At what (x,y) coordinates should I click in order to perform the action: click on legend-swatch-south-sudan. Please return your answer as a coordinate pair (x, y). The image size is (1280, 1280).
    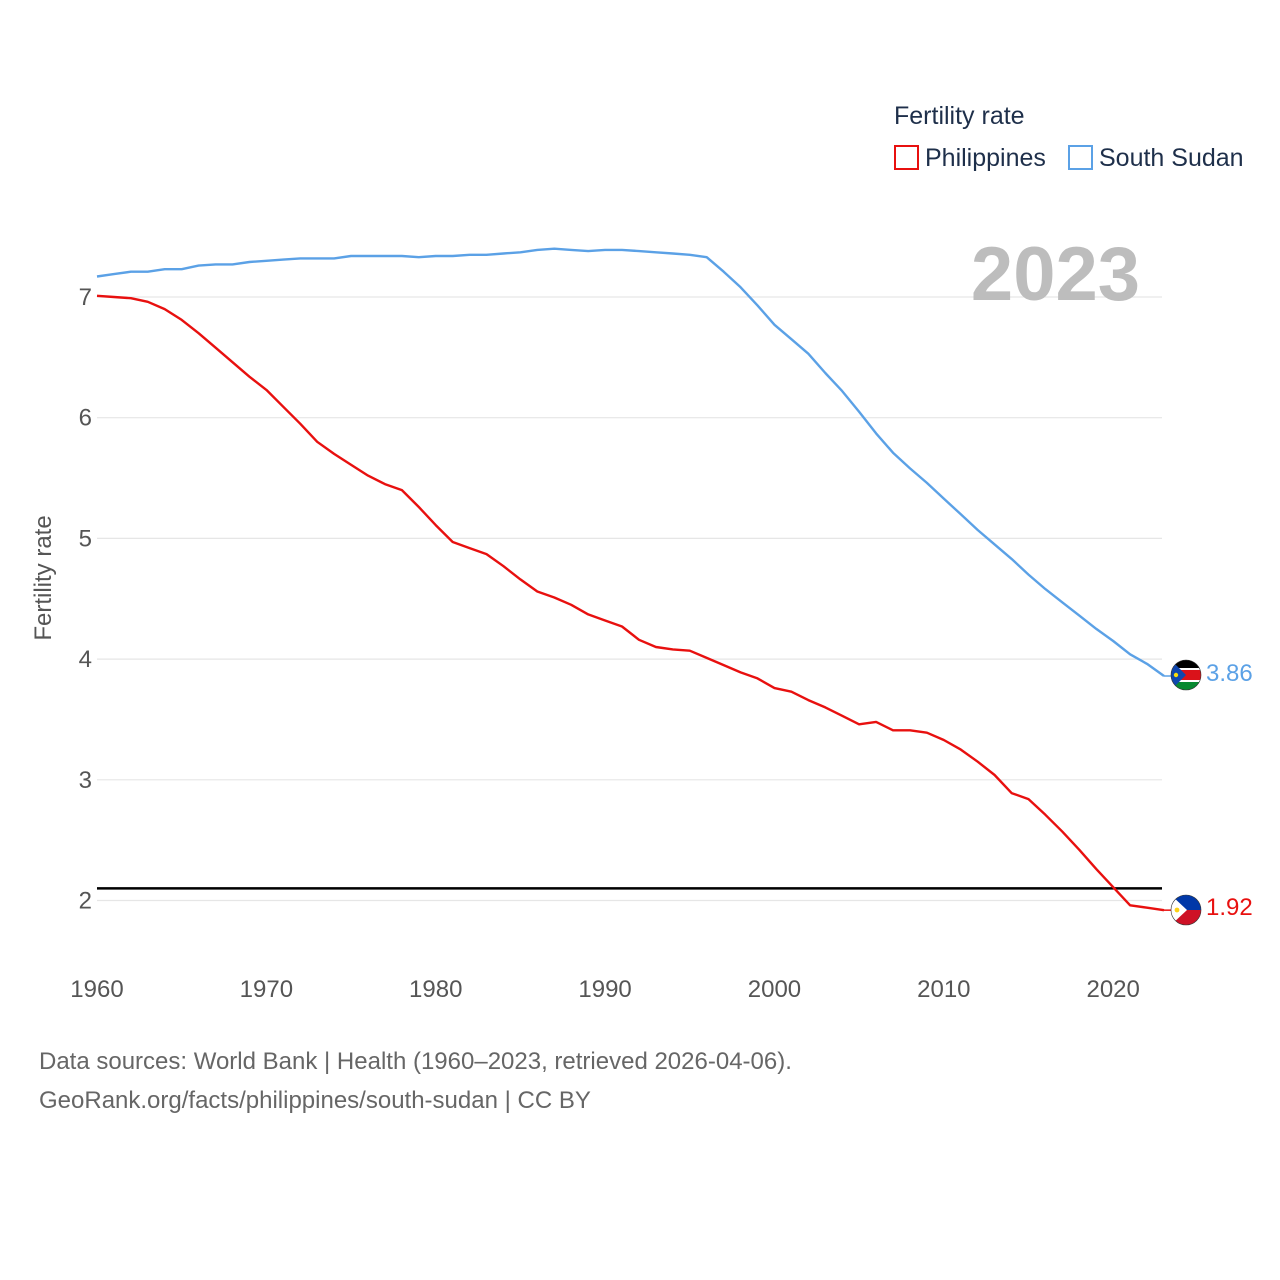
    Looking at the image, I should click on (1080, 157).